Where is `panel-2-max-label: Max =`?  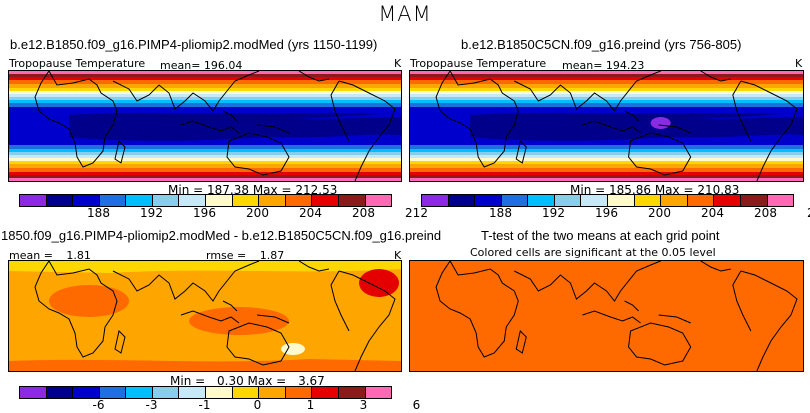 panel-2-max-label: Max = is located at coordinates (674, 190).